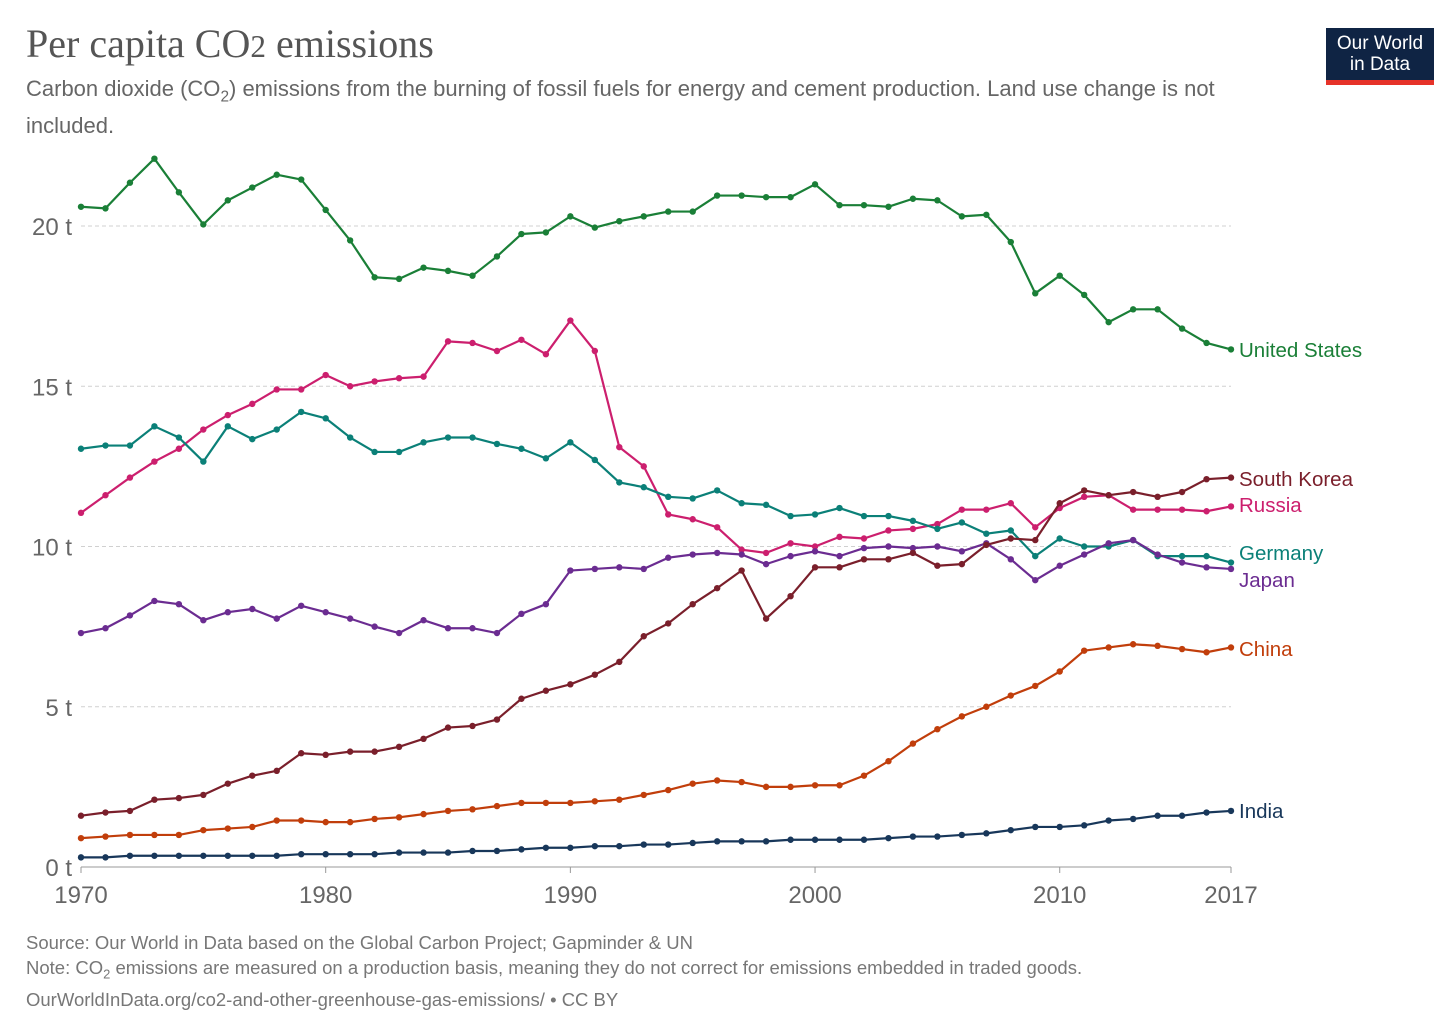  I want to click on series-line-japan, so click(656, 586).